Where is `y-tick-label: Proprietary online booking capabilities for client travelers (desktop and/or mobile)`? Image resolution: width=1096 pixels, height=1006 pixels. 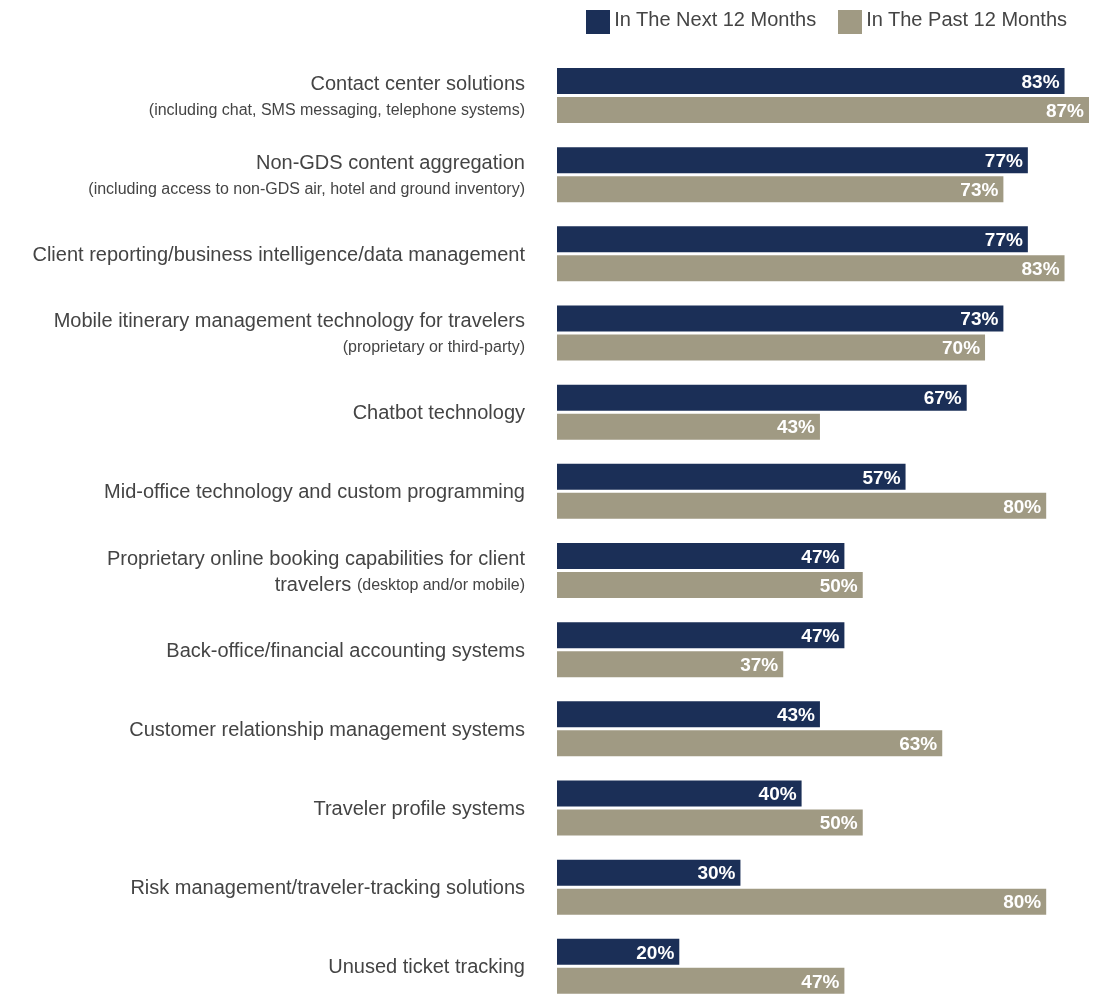
y-tick-label: Proprietary online booking capabilities for client travelers (desktop and/or mobile) is located at coordinates (316, 570).